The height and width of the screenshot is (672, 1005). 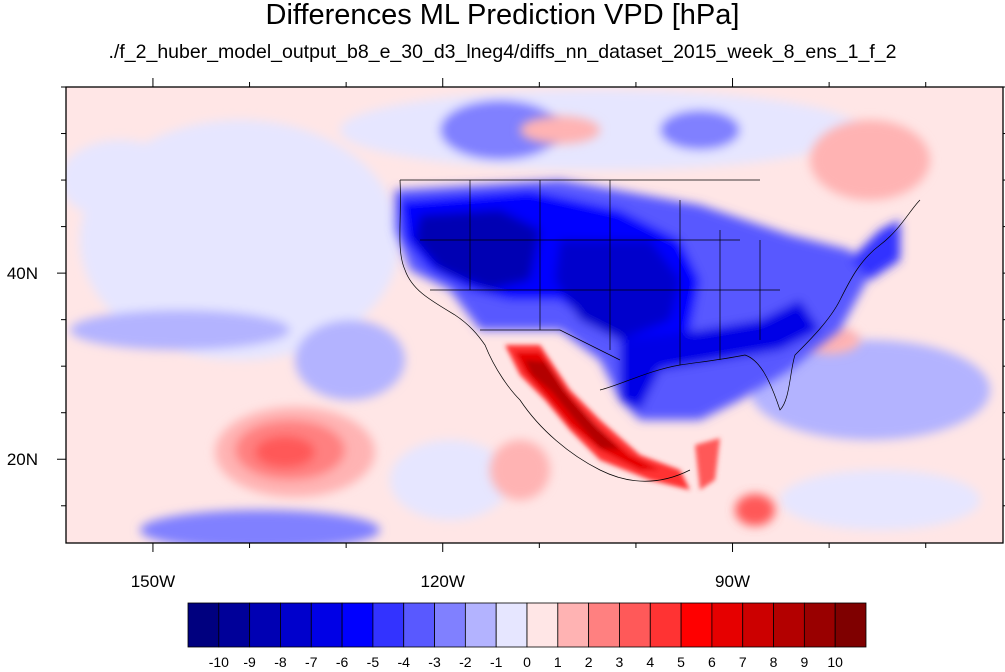 I want to click on colorbar-label: 6, so click(x=712, y=662).